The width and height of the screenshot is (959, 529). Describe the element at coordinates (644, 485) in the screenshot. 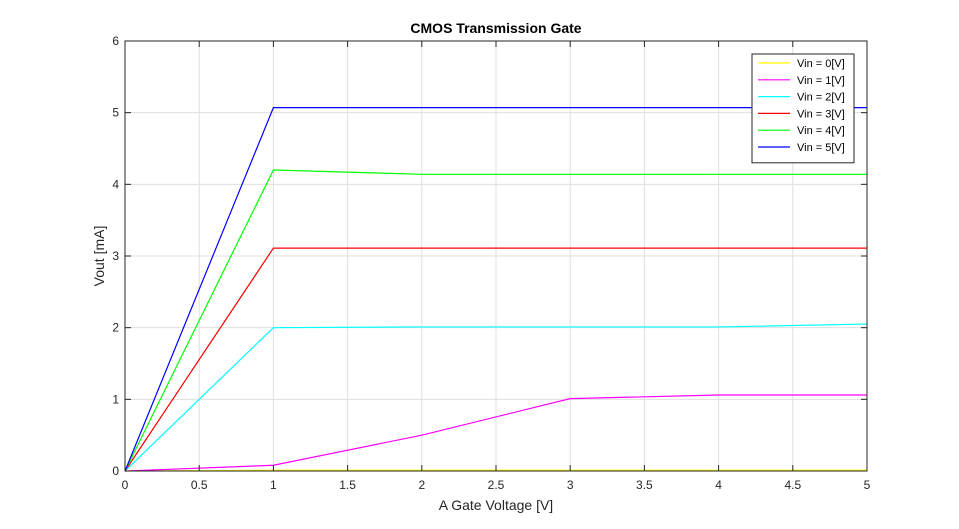

I see `x-tick-label: 3.5` at that location.